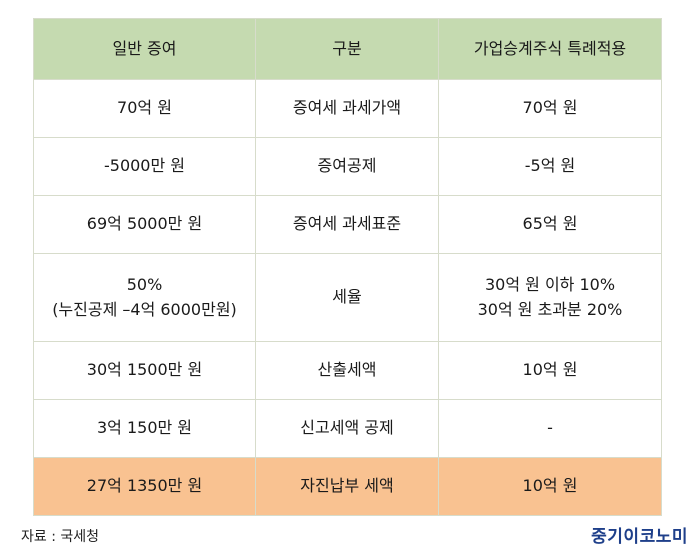  I want to click on table-row: 69억 5000만 원 증여세 과세표준 65억 원, so click(347, 224).